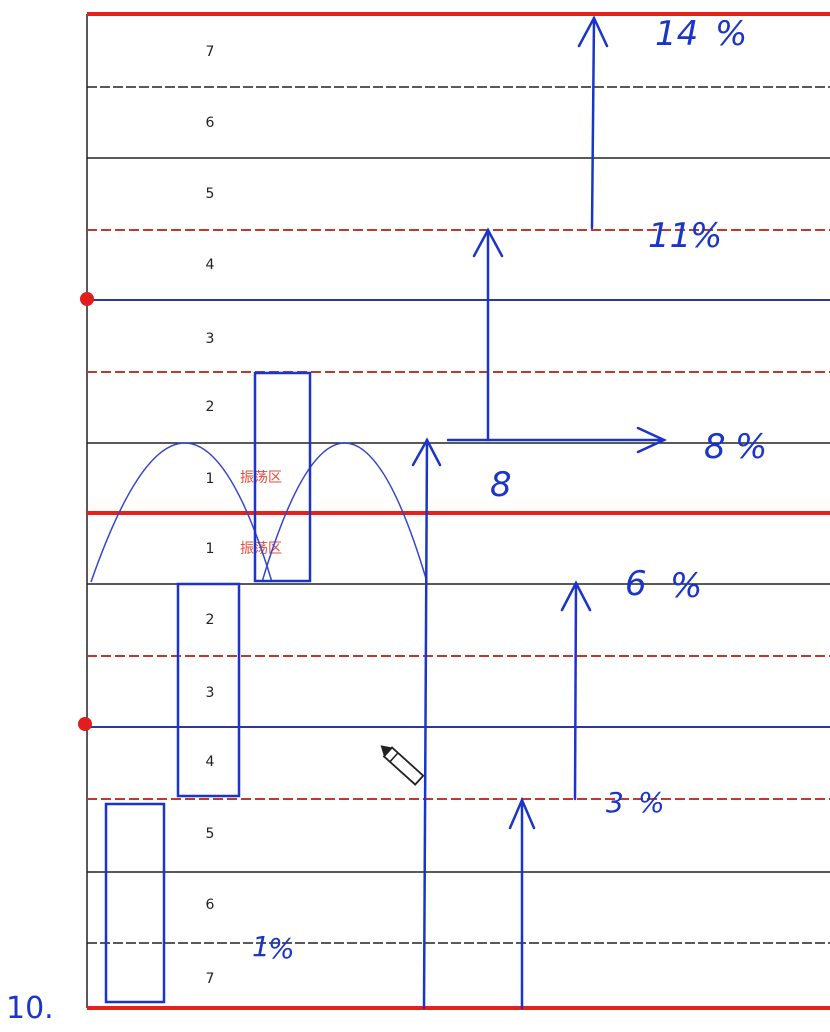  What do you see at coordinates (501, 485) in the screenshot?
I see `annotation-8: 8` at bounding box center [501, 485].